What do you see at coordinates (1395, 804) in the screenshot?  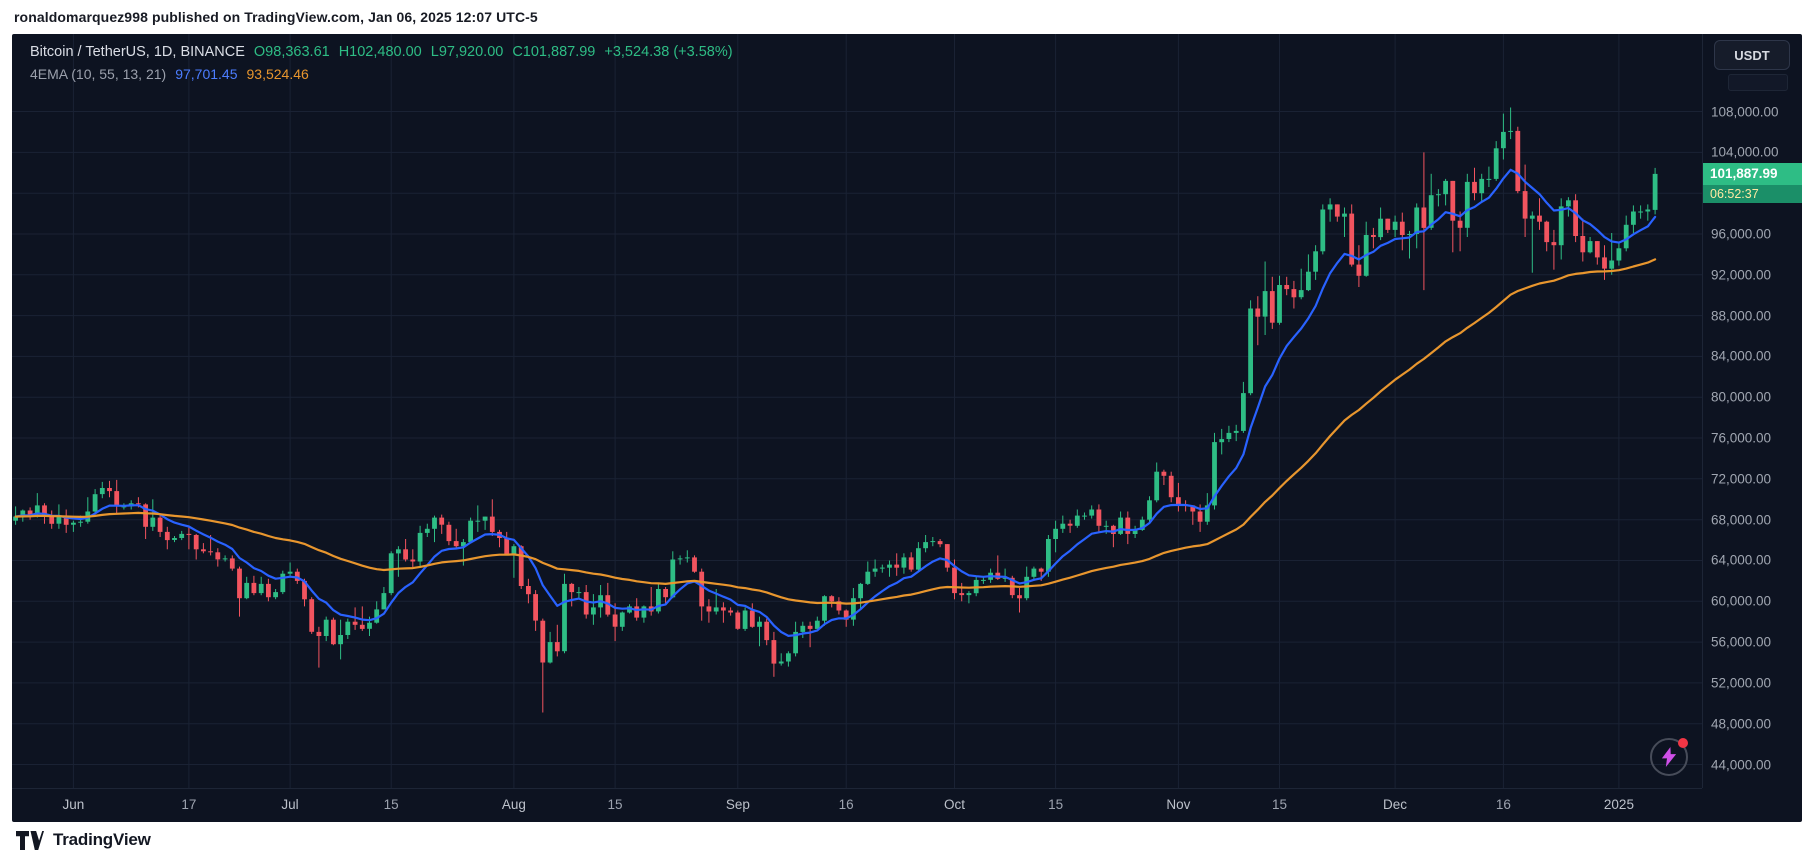 I see `time-tick-label: Dec` at bounding box center [1395, 804].